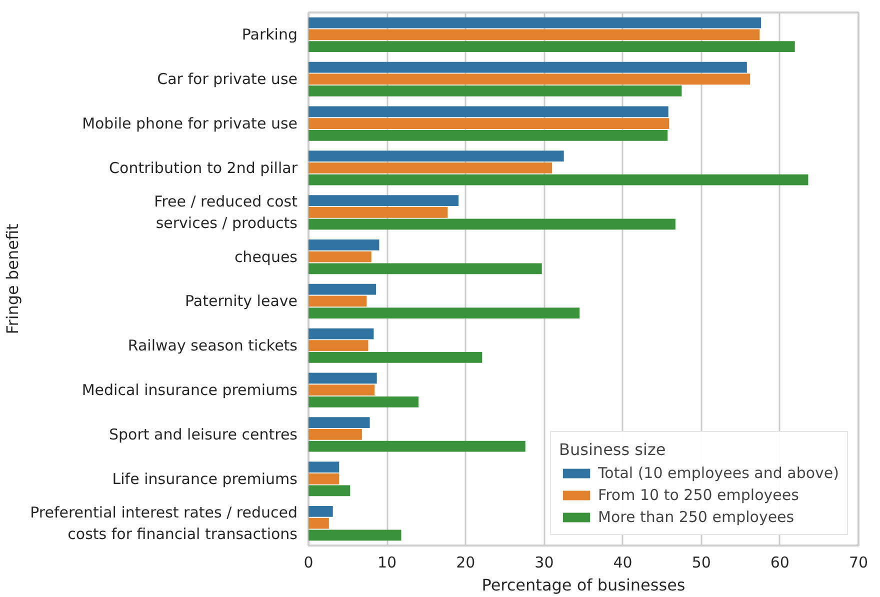 Image resolution: width=880 pixels, height=597 pixels. I want to click on y-tick-label: Car for private use, so click(227, 79).